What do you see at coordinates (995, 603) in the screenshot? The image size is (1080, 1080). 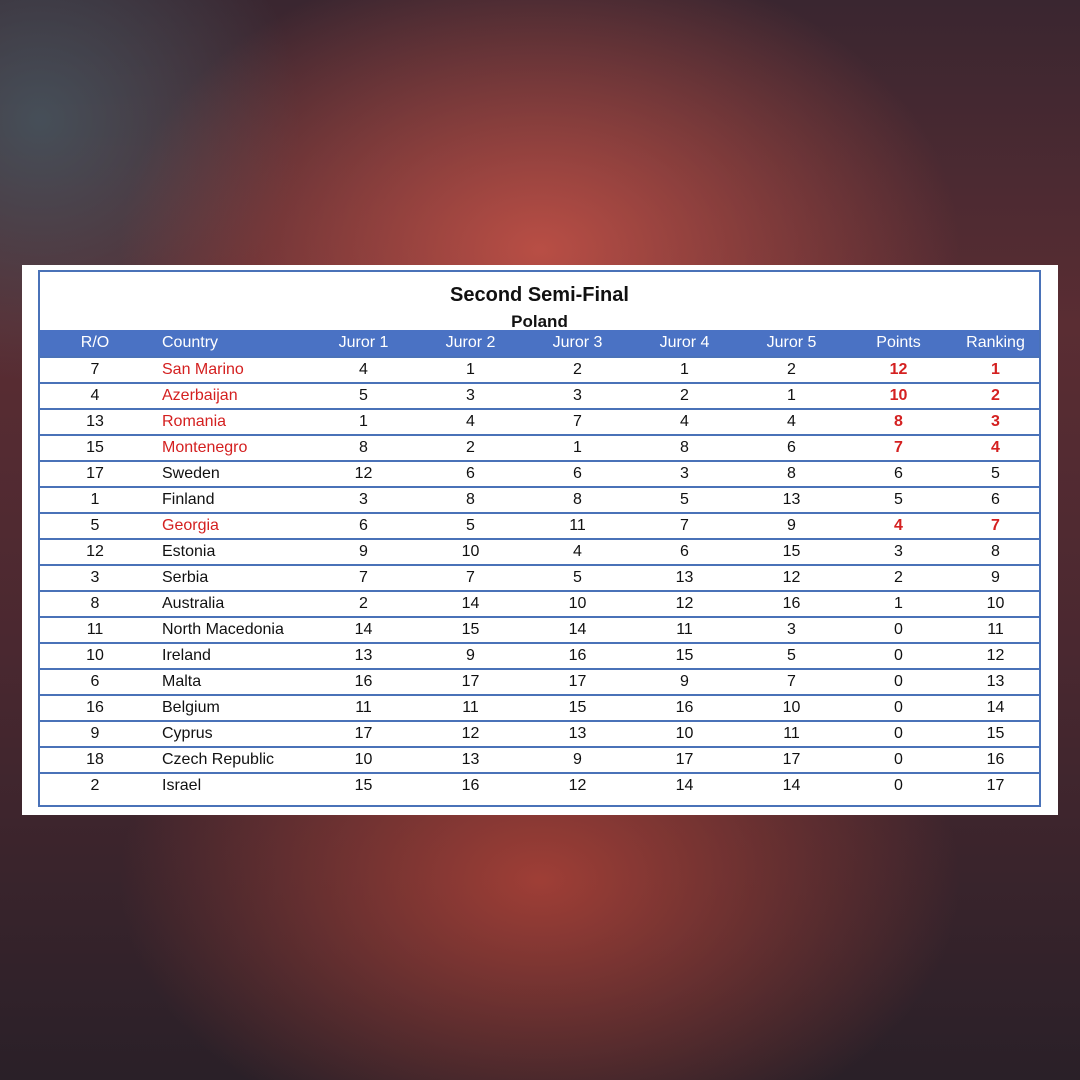 I see `ranking-cell: 10` at bounding box center [995, 603].